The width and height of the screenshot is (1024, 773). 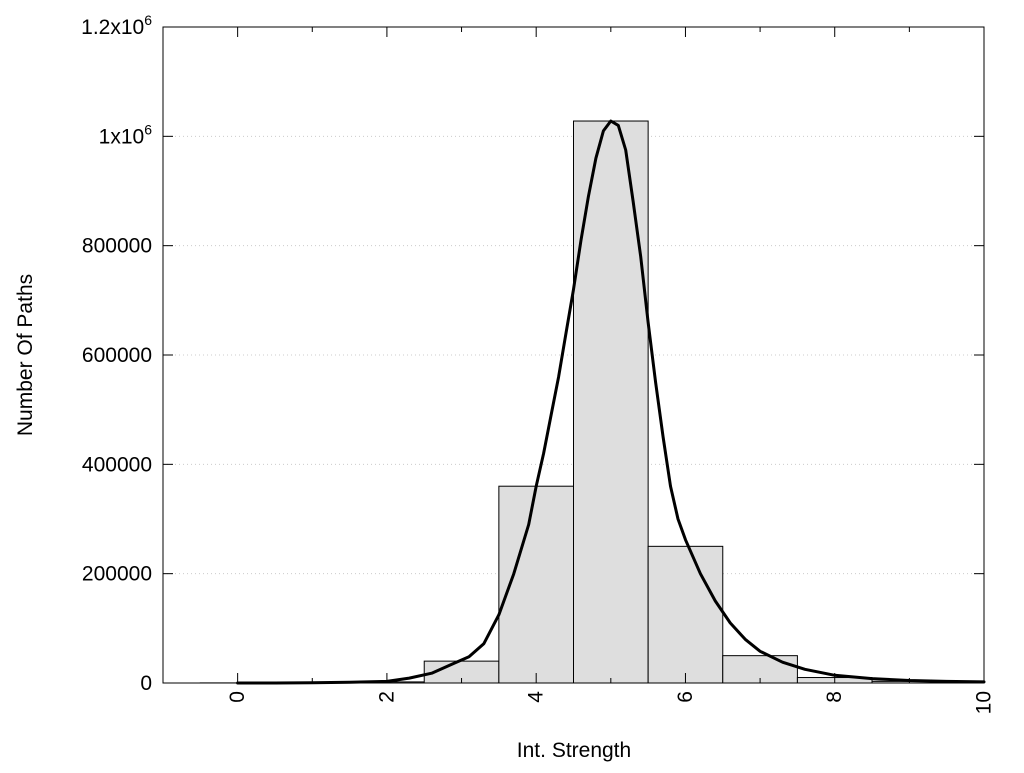 I want to click on x-tick-label: 2, so click(x=386, y=697).